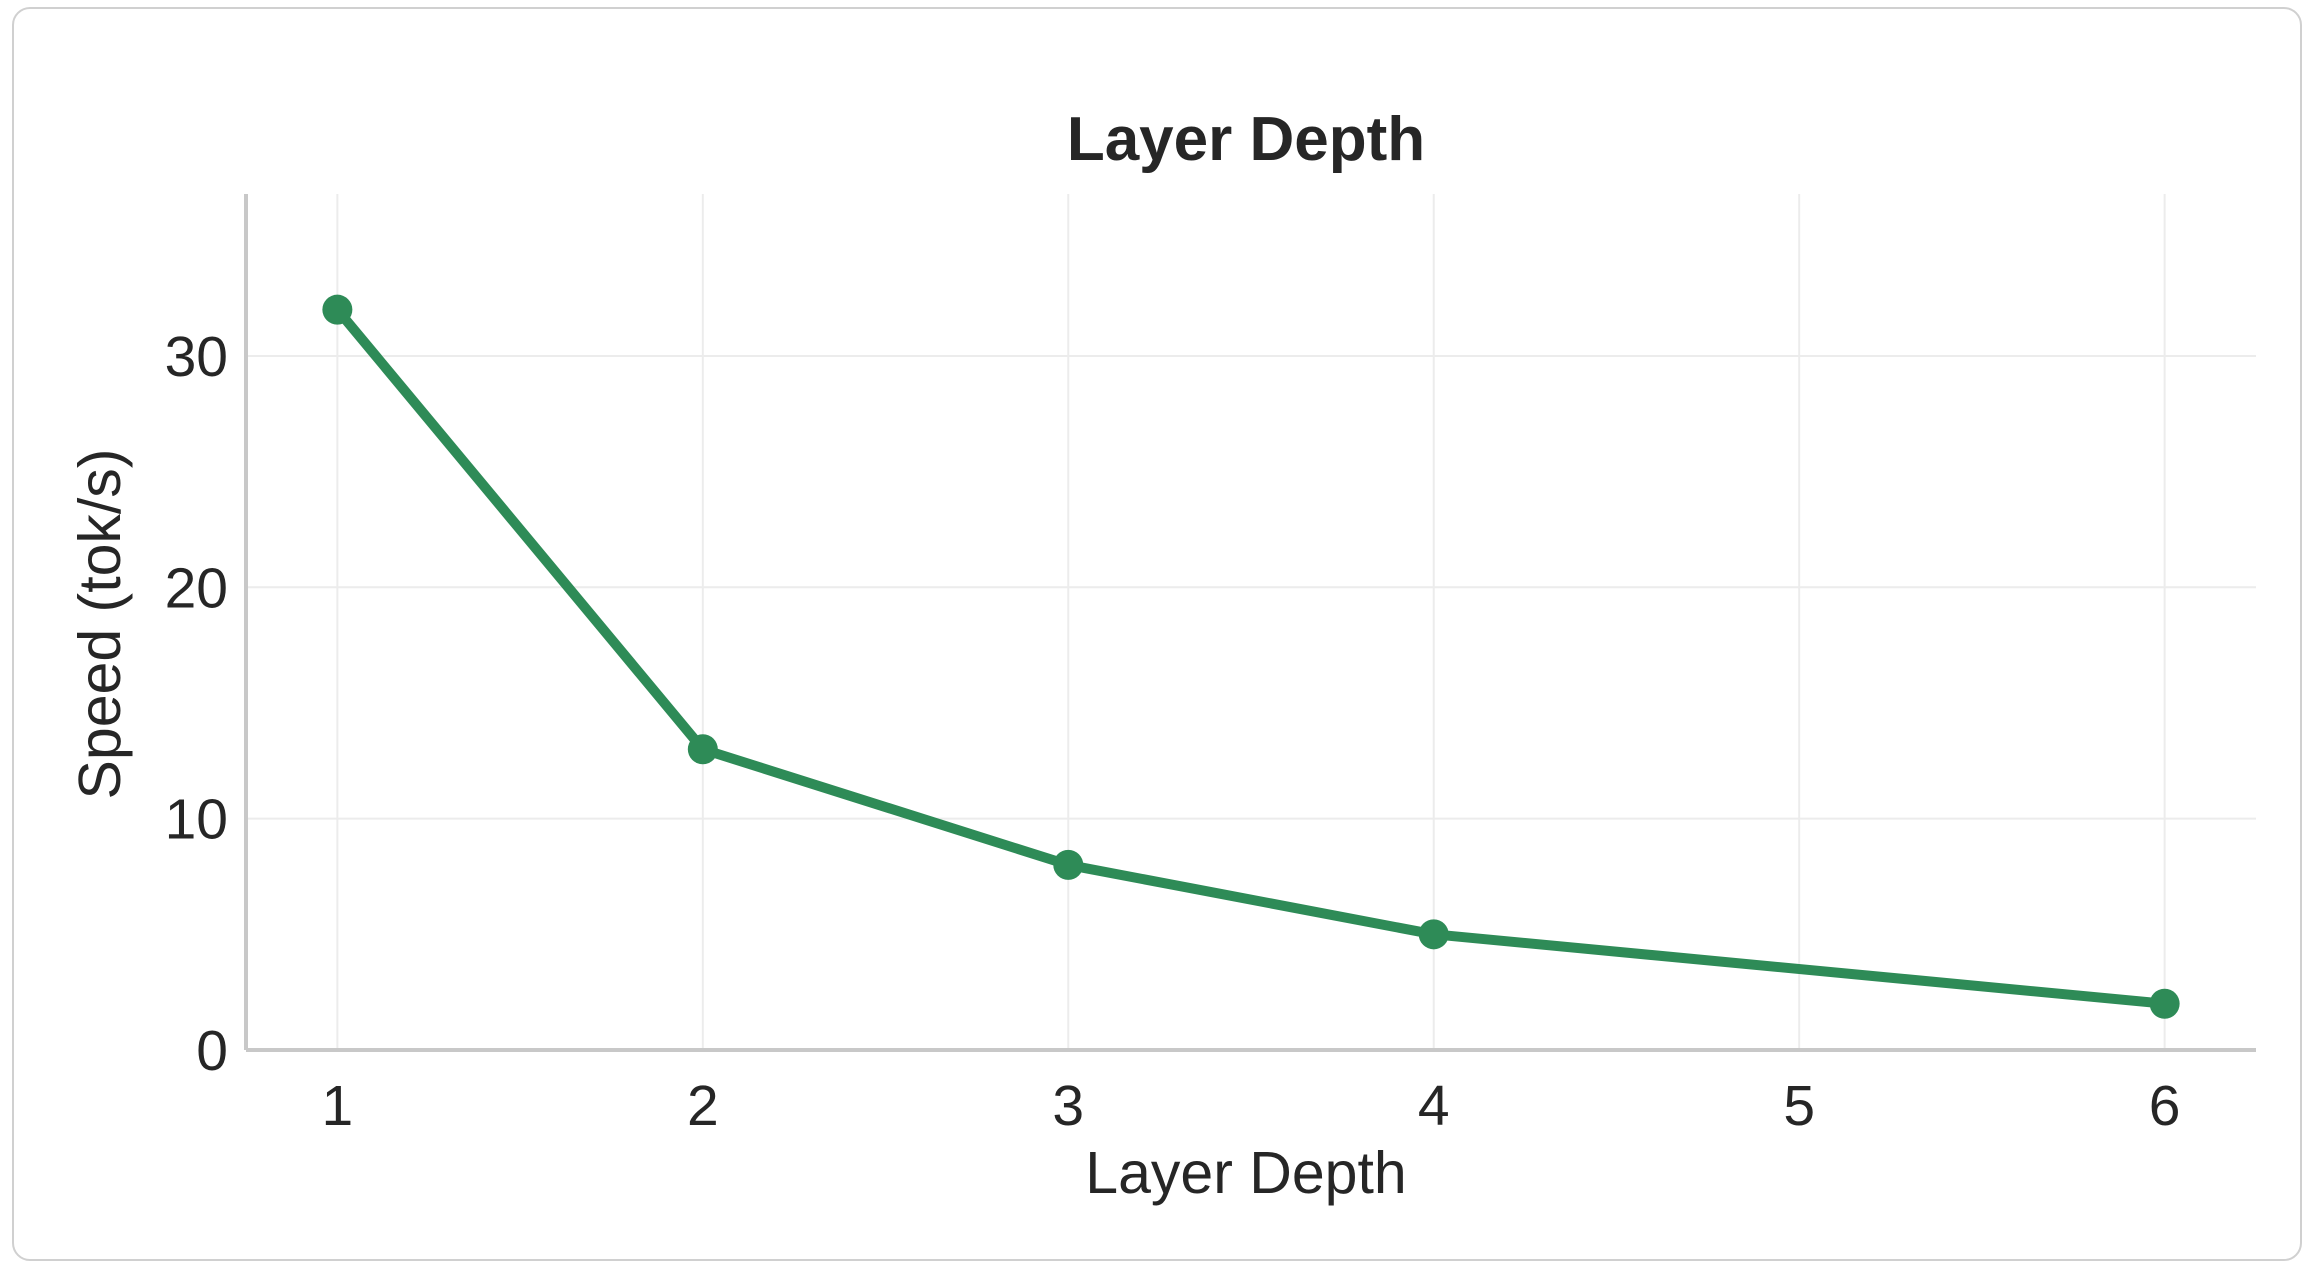 The height and width of the screenshot is (1275, 2316). Describe the element at coordinates (196, 357) in the screenshot. I see `y-tick-label: 30` at that location.